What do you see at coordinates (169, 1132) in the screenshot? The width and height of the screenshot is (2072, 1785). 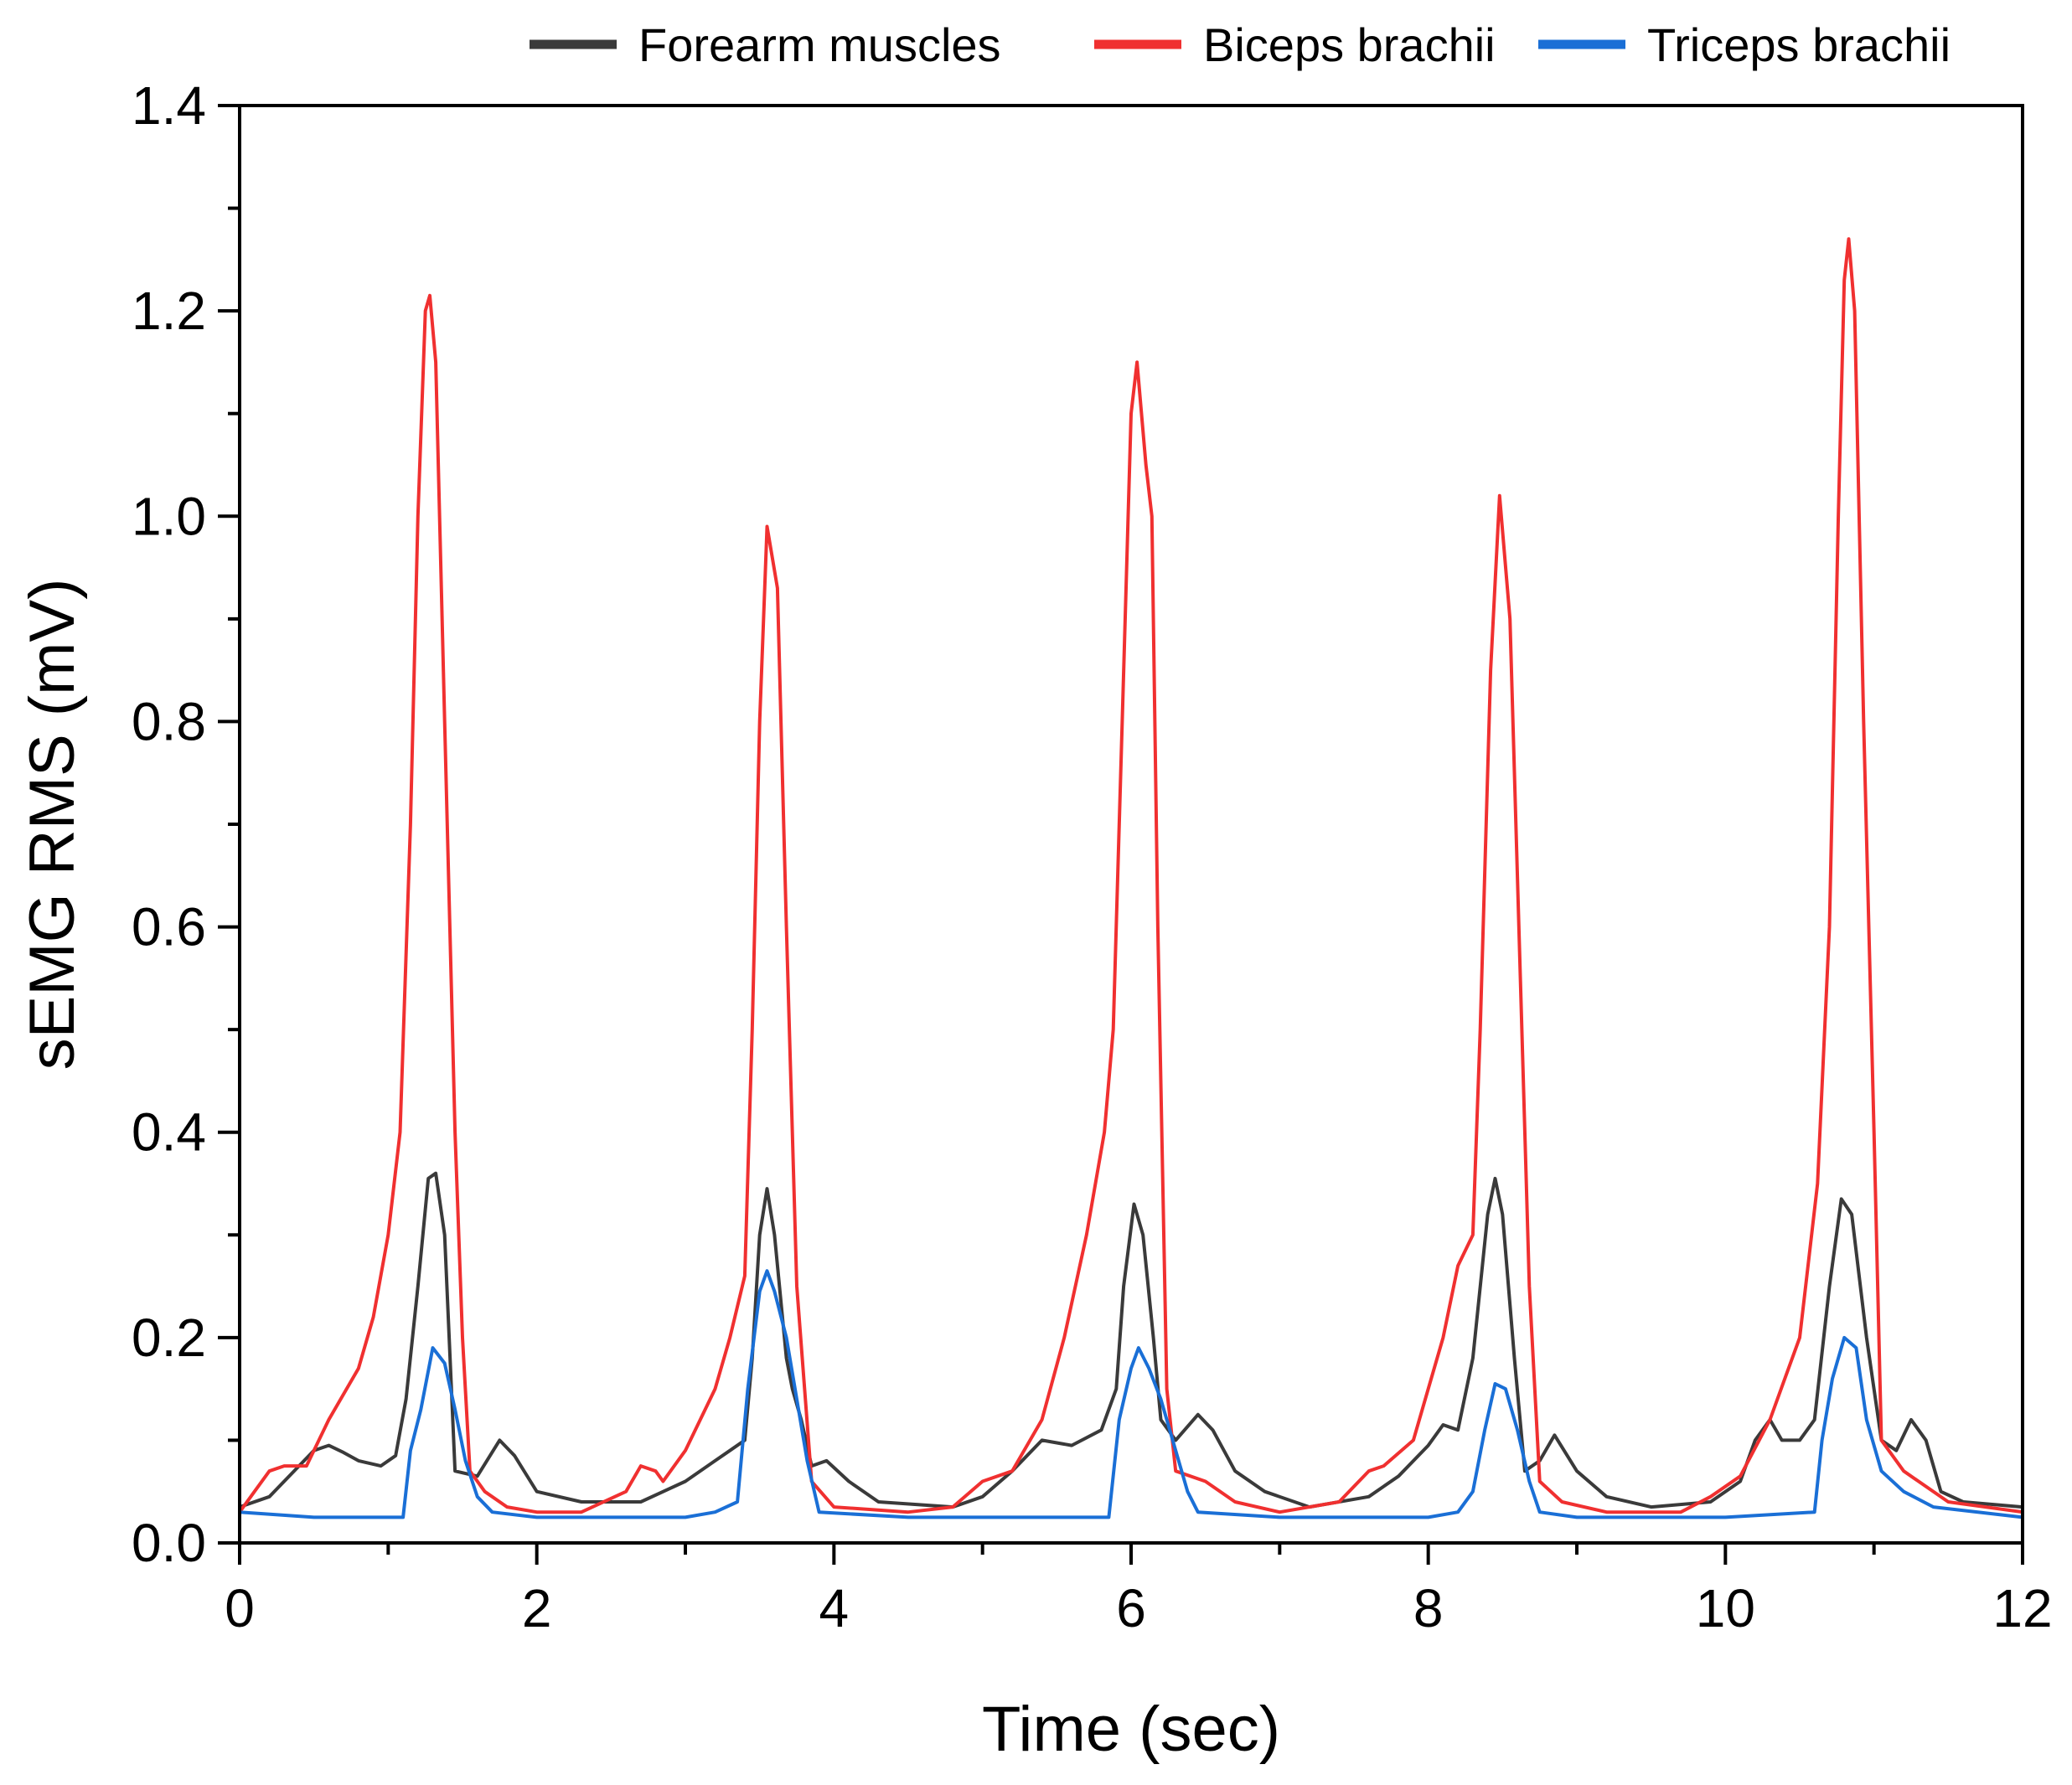 I see `y-tick-label: 0.4` at bounding box center [169, 1132].